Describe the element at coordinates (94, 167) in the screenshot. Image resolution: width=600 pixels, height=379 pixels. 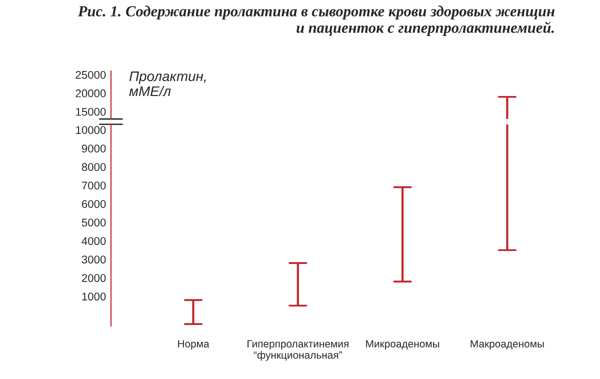
I see `y-tick-label: 8000` at that location.